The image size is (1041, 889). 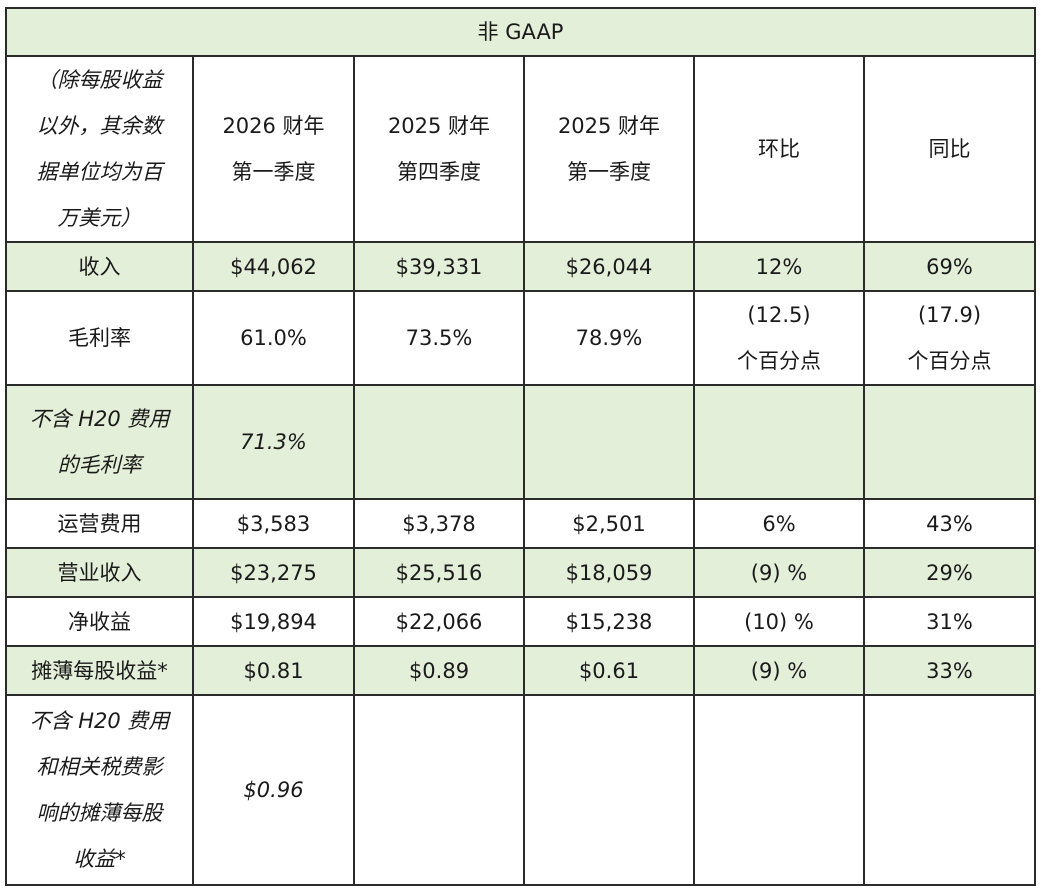 What do you see at coordinates (779, 621) in the screenshot?
I see `cell-value: (10) %` at bounding box center [779, 621].